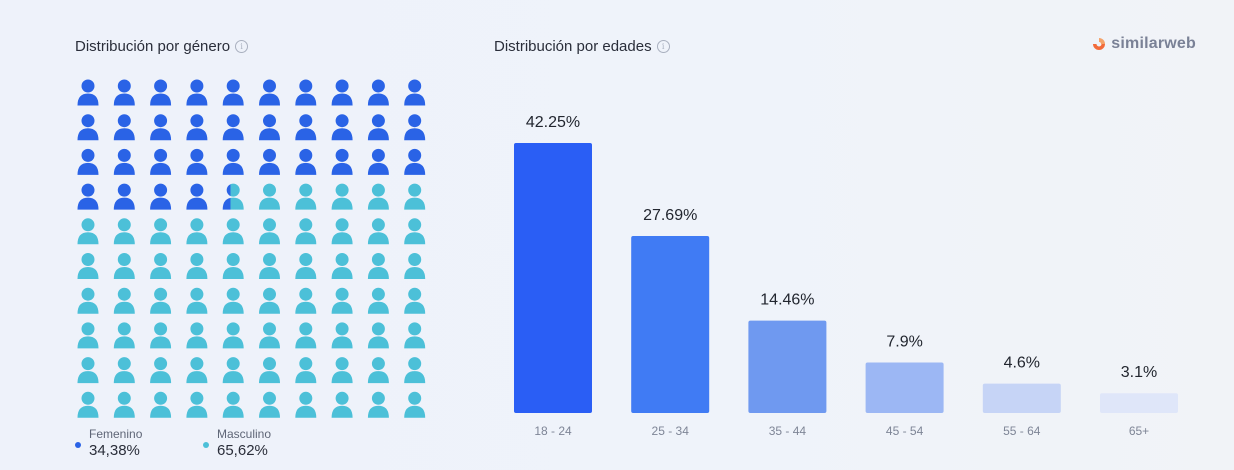  I want to click on age-title-text: Distribución por edades, so click(573, 46).